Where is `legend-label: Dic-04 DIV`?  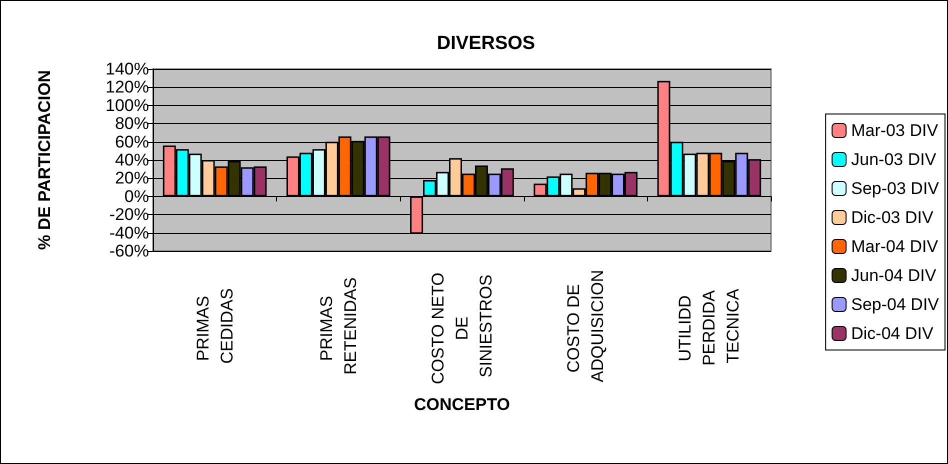
legend-label: Dic-04 DIV is located at coordinates (892, 333).